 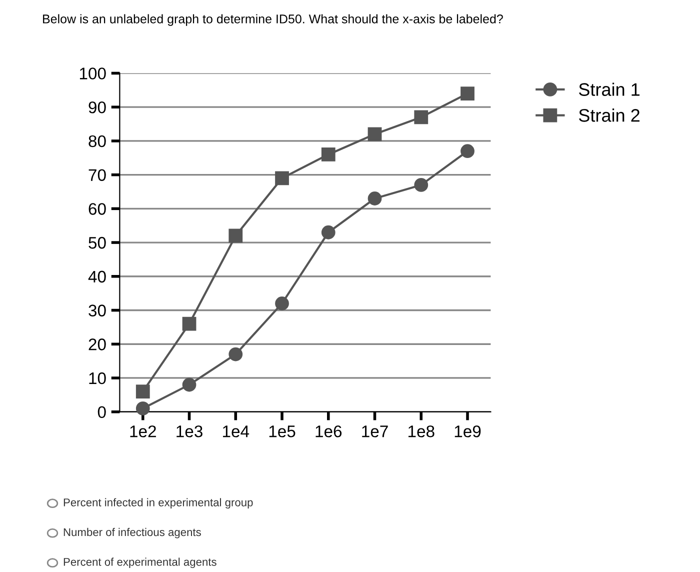 What do you see at coordinates (140, 563) in the screenshot?
I see `text: Percent of experimental agents` at bounding box center [140, 563].